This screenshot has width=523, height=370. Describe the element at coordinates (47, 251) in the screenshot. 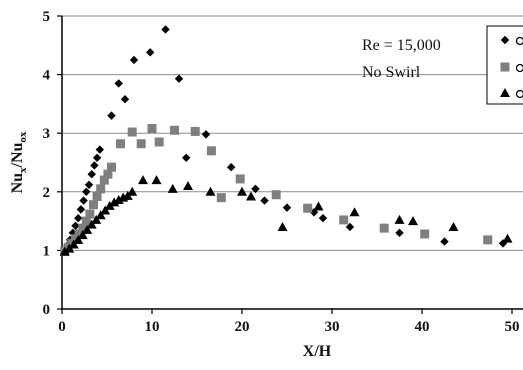

I see `y-tick-label-1: 1` at that location.